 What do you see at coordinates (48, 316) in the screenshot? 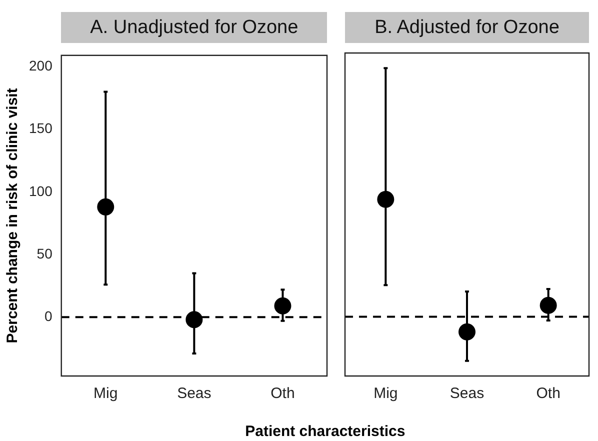
I see `y-tick-label: 0` at bounding box center [48, 316].